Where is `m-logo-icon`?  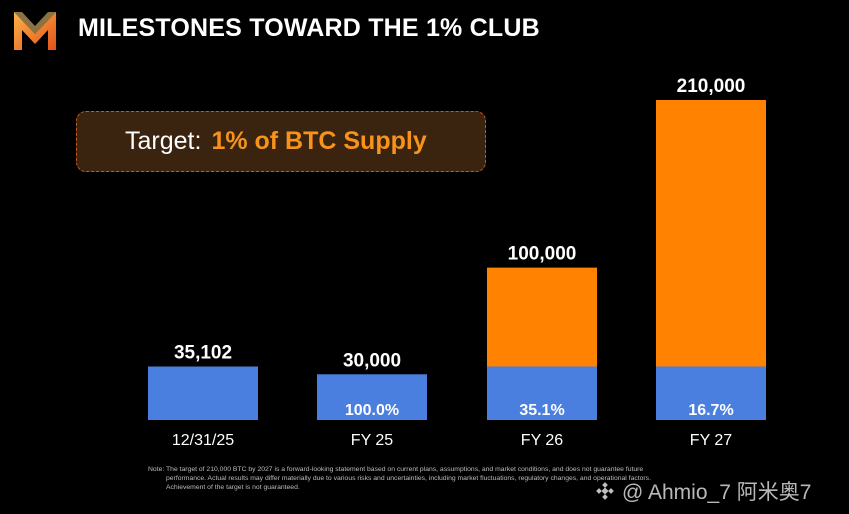 m-logo-icon is located at coordinates (35, 31).